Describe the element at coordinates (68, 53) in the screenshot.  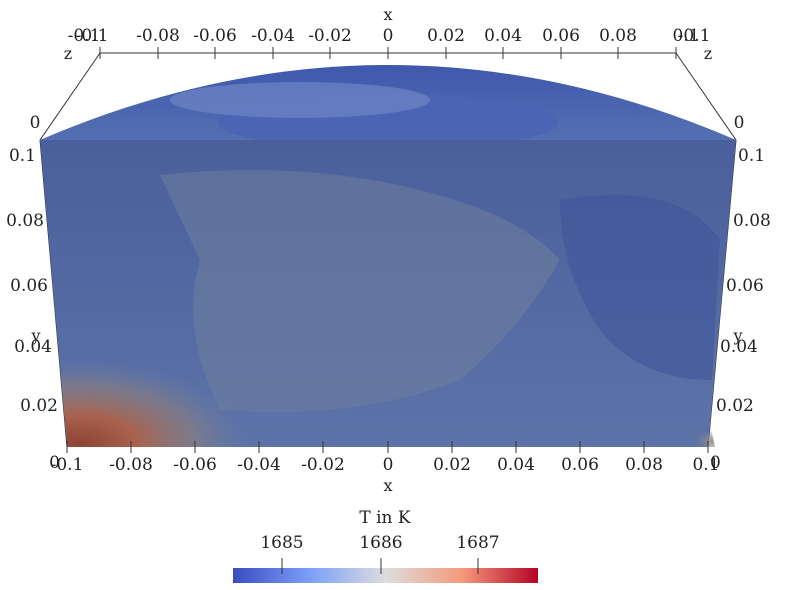
I see `left-axis-z-label: z` at that location.